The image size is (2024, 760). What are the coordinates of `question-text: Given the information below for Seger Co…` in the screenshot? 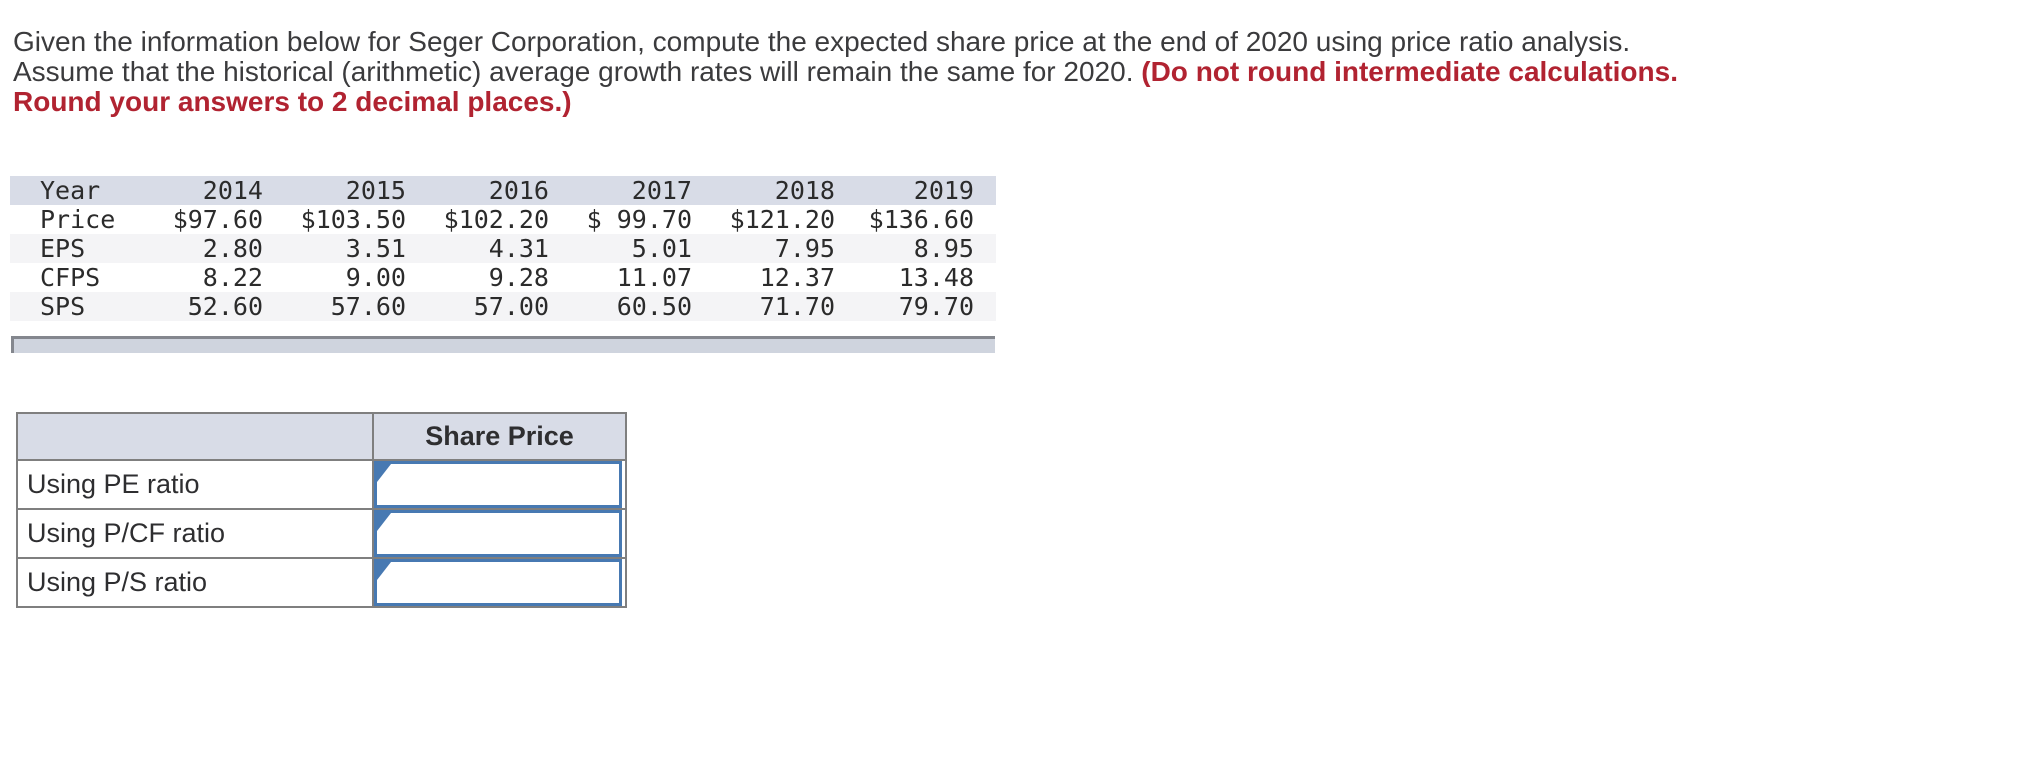 It's located at (983, 72).